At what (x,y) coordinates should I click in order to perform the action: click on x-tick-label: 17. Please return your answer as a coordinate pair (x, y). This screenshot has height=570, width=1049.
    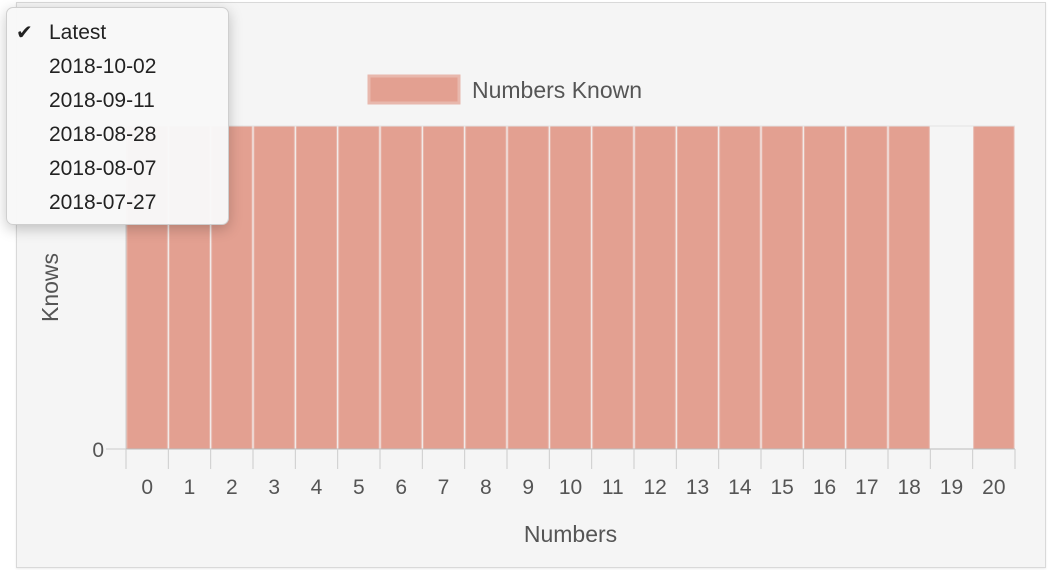
    Looking at the image, I should click on (866, 487).